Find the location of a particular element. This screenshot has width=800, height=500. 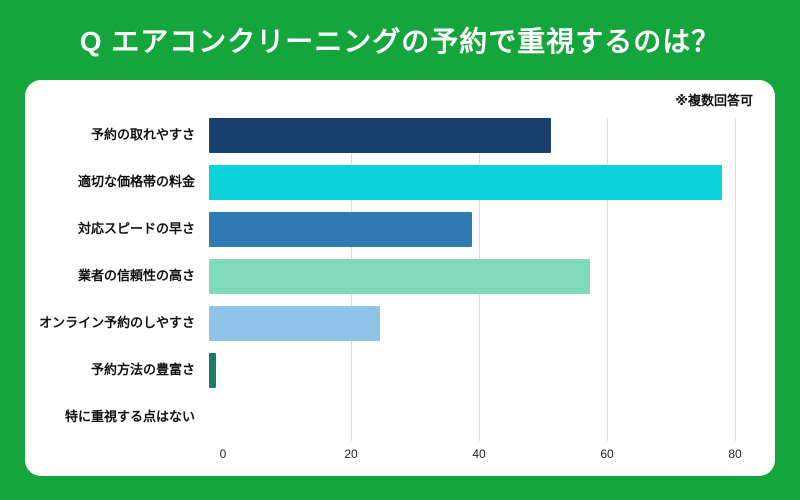

x-tick-label: 20 is located at coordinates (351, 454).